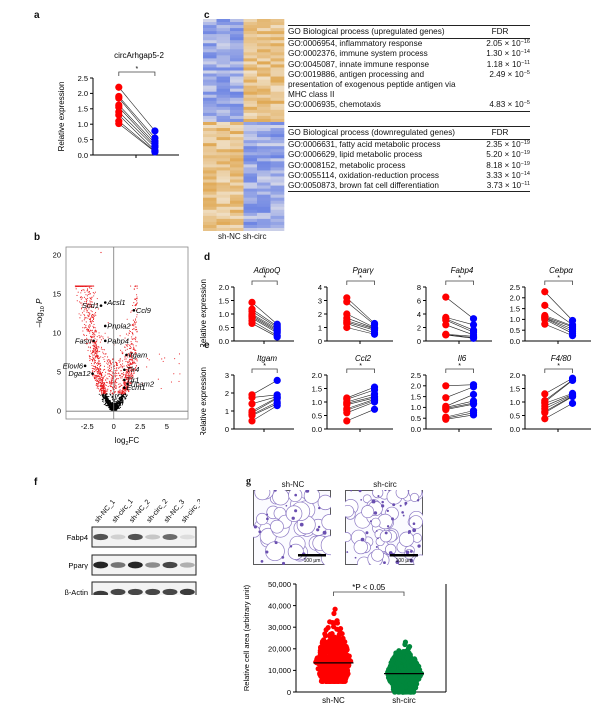  Describe the element at coordinates (359, 64) in the screenshot. I see `go-term: GO:0045087, innate immune response` at that location.